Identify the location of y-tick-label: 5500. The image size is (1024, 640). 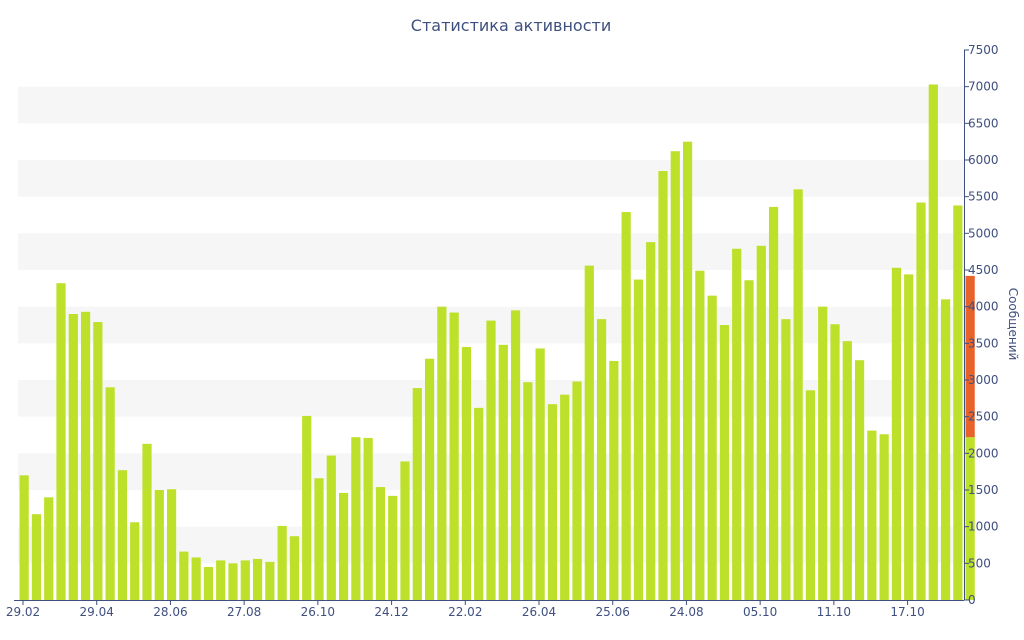
(983, 197).